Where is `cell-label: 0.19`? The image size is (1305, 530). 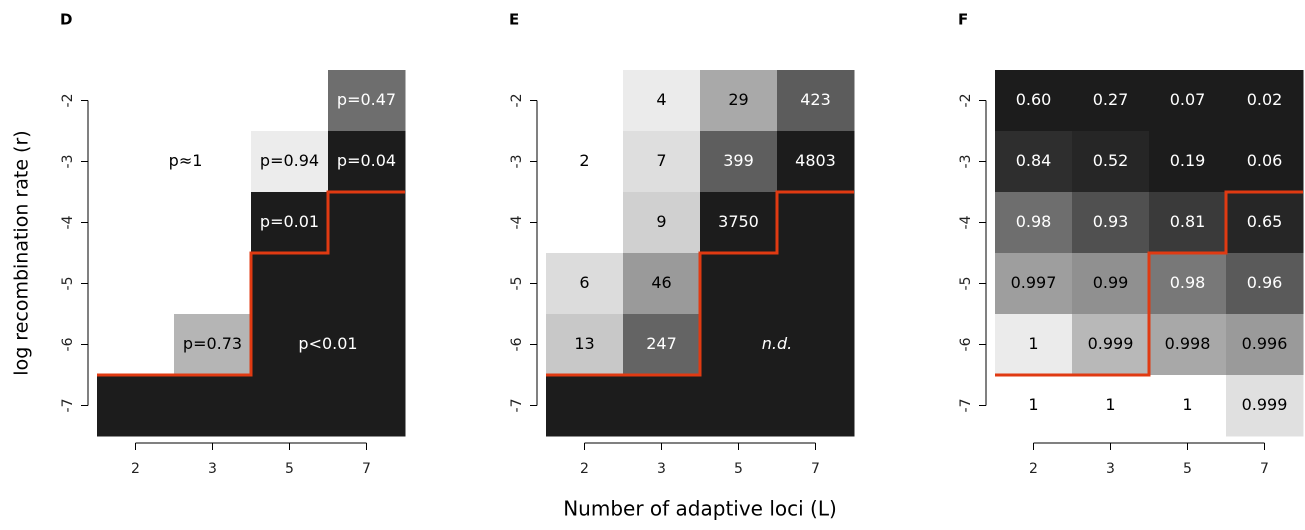
cell-label: 0.19 is located at coordinates (1188, 160).